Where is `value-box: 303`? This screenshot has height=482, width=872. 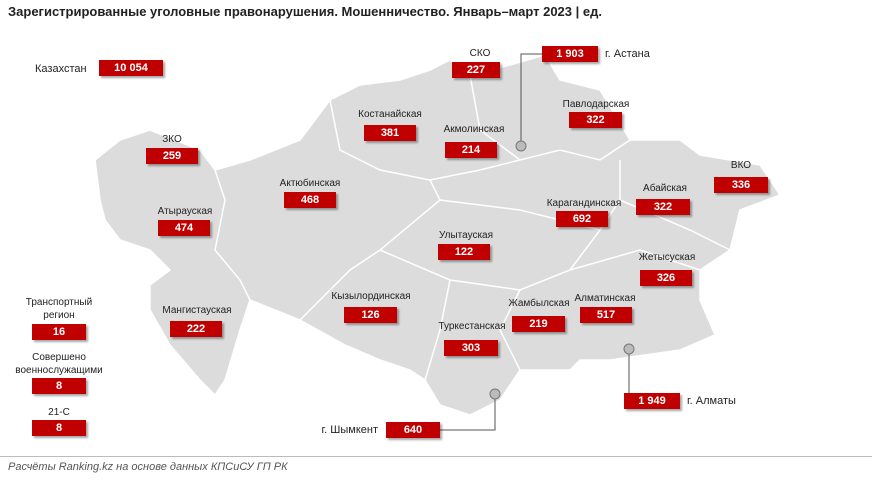
value-box: 303 is located at coordinates (471, 348).